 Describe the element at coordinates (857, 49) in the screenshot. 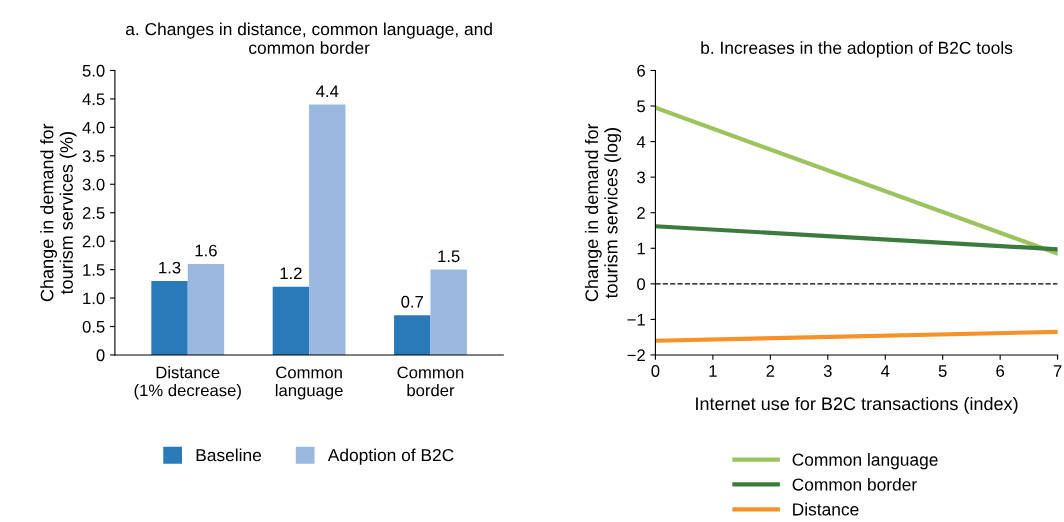

I see `chart-title: b. Increases in the adoption of B2C tools` at that location.